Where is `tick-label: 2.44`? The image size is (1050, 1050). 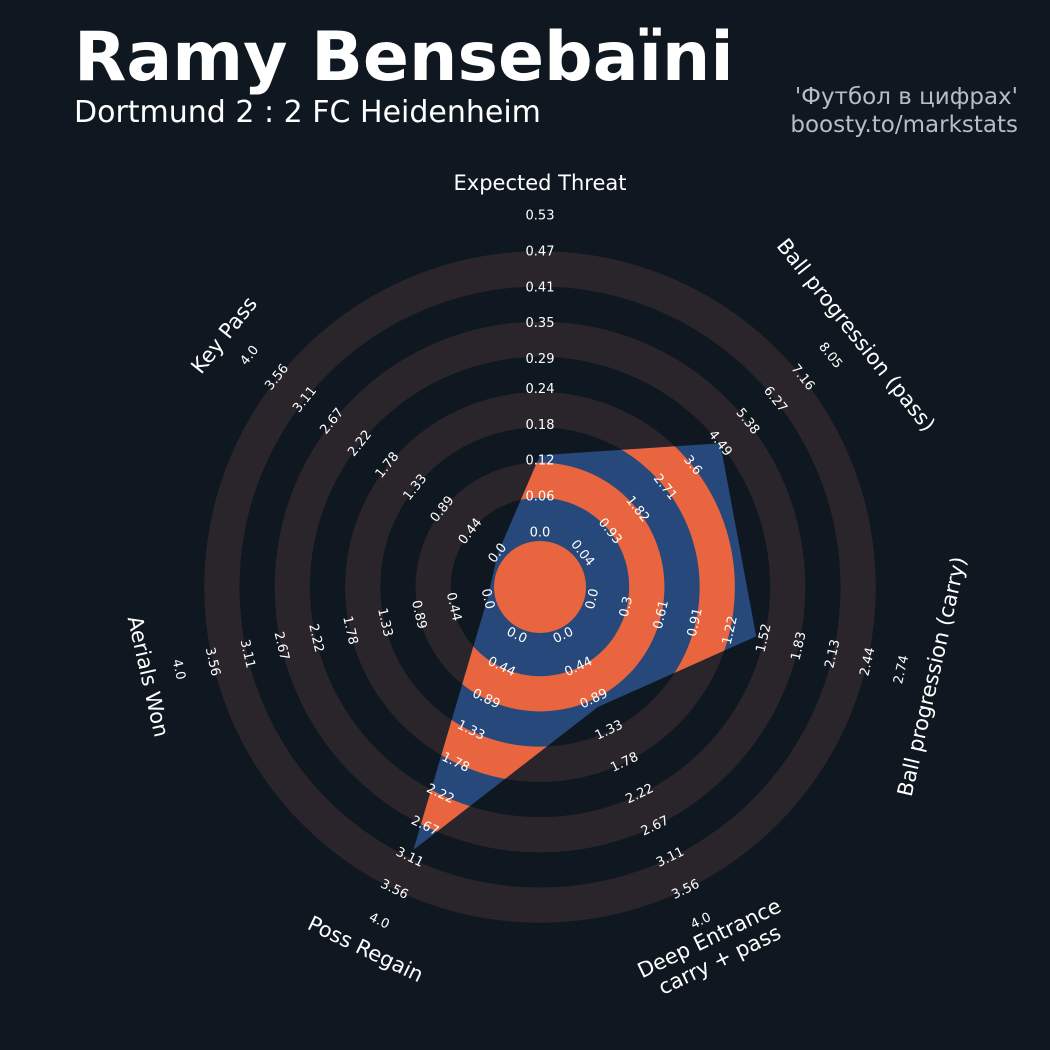
tick-label: 2.44 is located at coordinates (867, 662).